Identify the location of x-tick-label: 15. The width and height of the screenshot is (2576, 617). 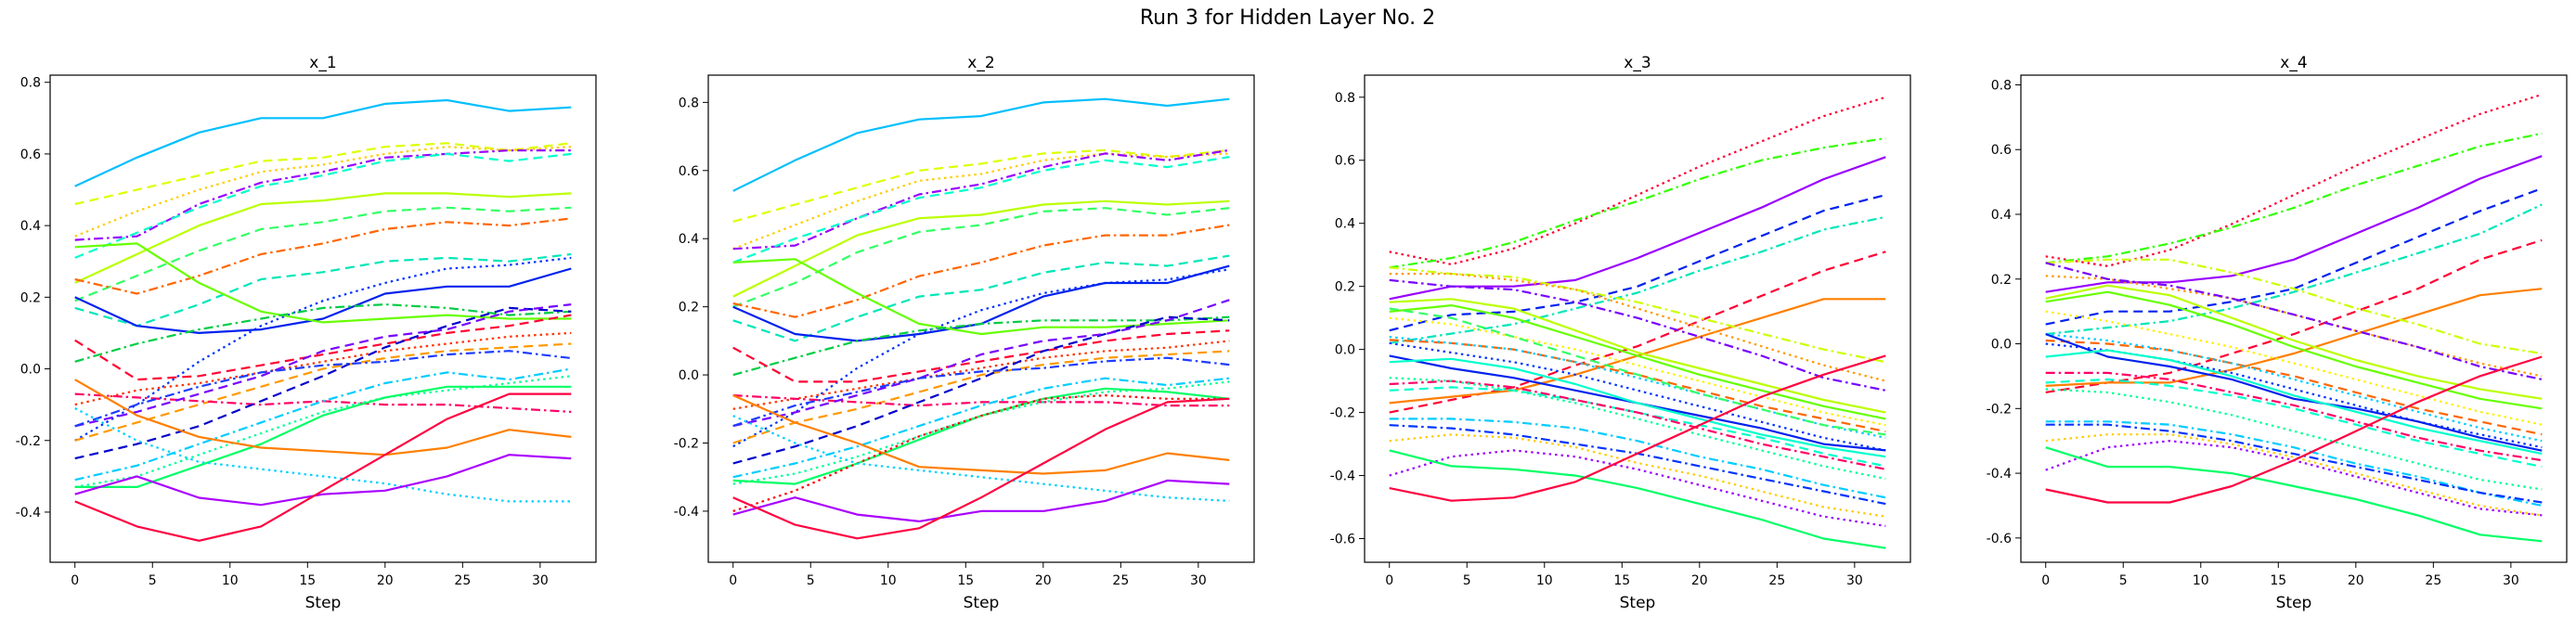
(2278, 580).